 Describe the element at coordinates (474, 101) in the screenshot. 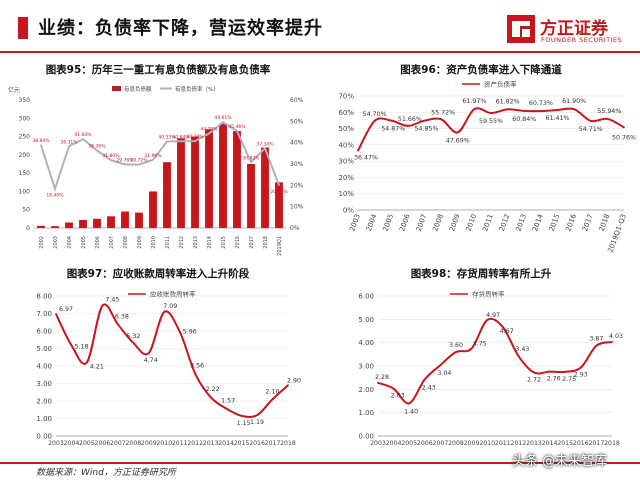

I see `data-label: 61.97%` at that location.